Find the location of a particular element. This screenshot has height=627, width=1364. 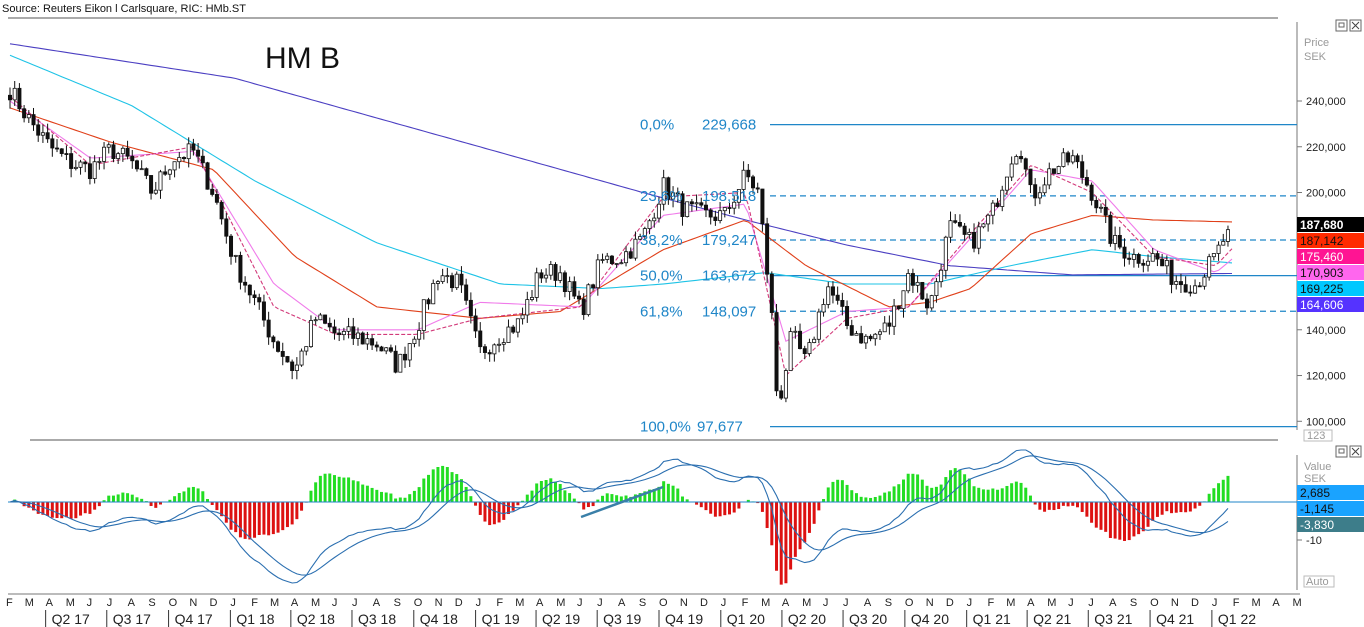

quarter-label: Q3 19 is located at coordinates (622, 619).